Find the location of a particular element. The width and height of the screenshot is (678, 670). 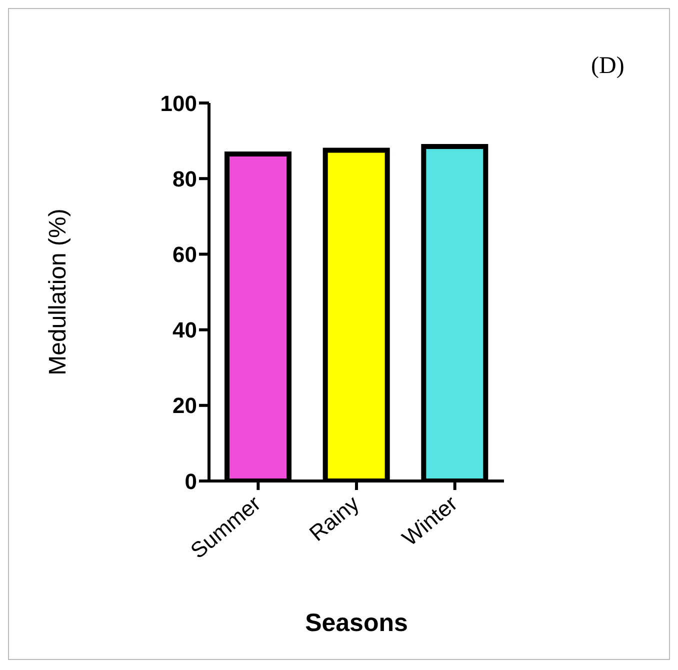

y-tick-label: 60 is located at coordinates (184, 255).